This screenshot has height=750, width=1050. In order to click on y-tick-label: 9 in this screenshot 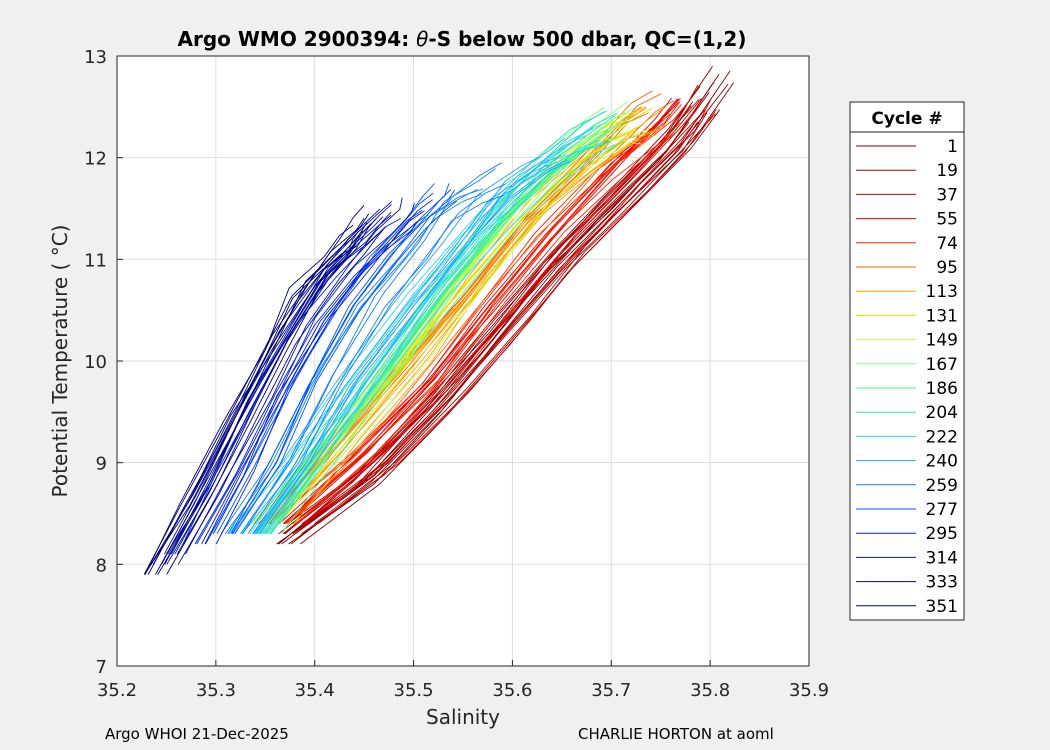, I will do `click(101, 464)`.